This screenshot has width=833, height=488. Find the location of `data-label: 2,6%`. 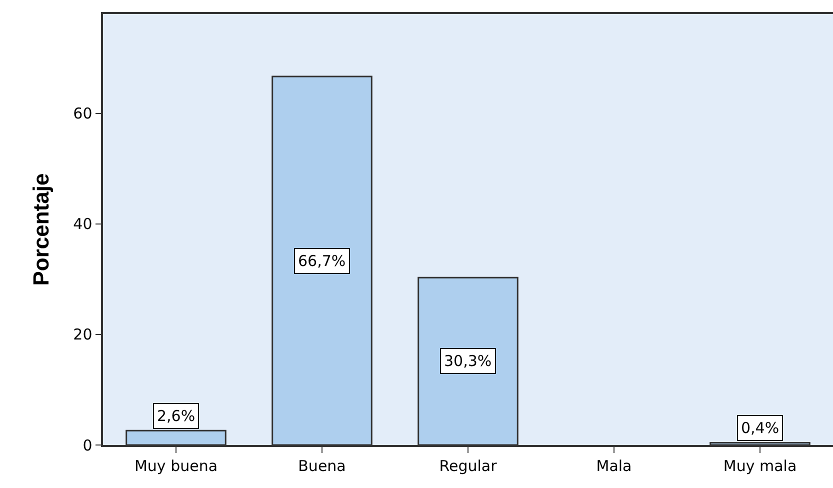

data-label: 2,6% is located at coordinates (176, 416).